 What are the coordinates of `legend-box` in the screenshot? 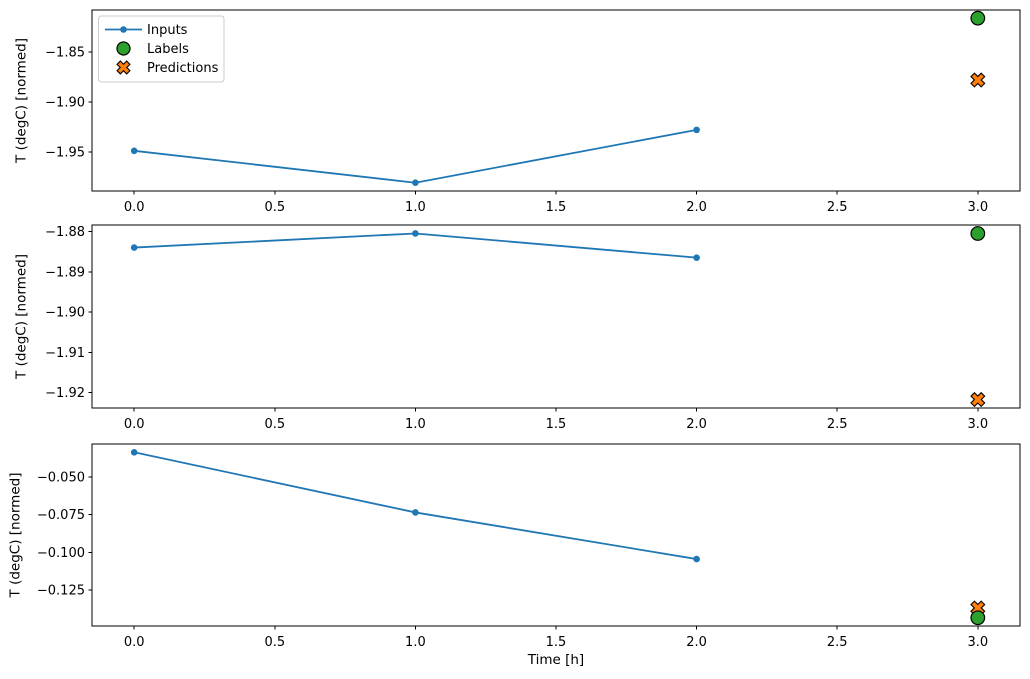 It's located at (161, 49).